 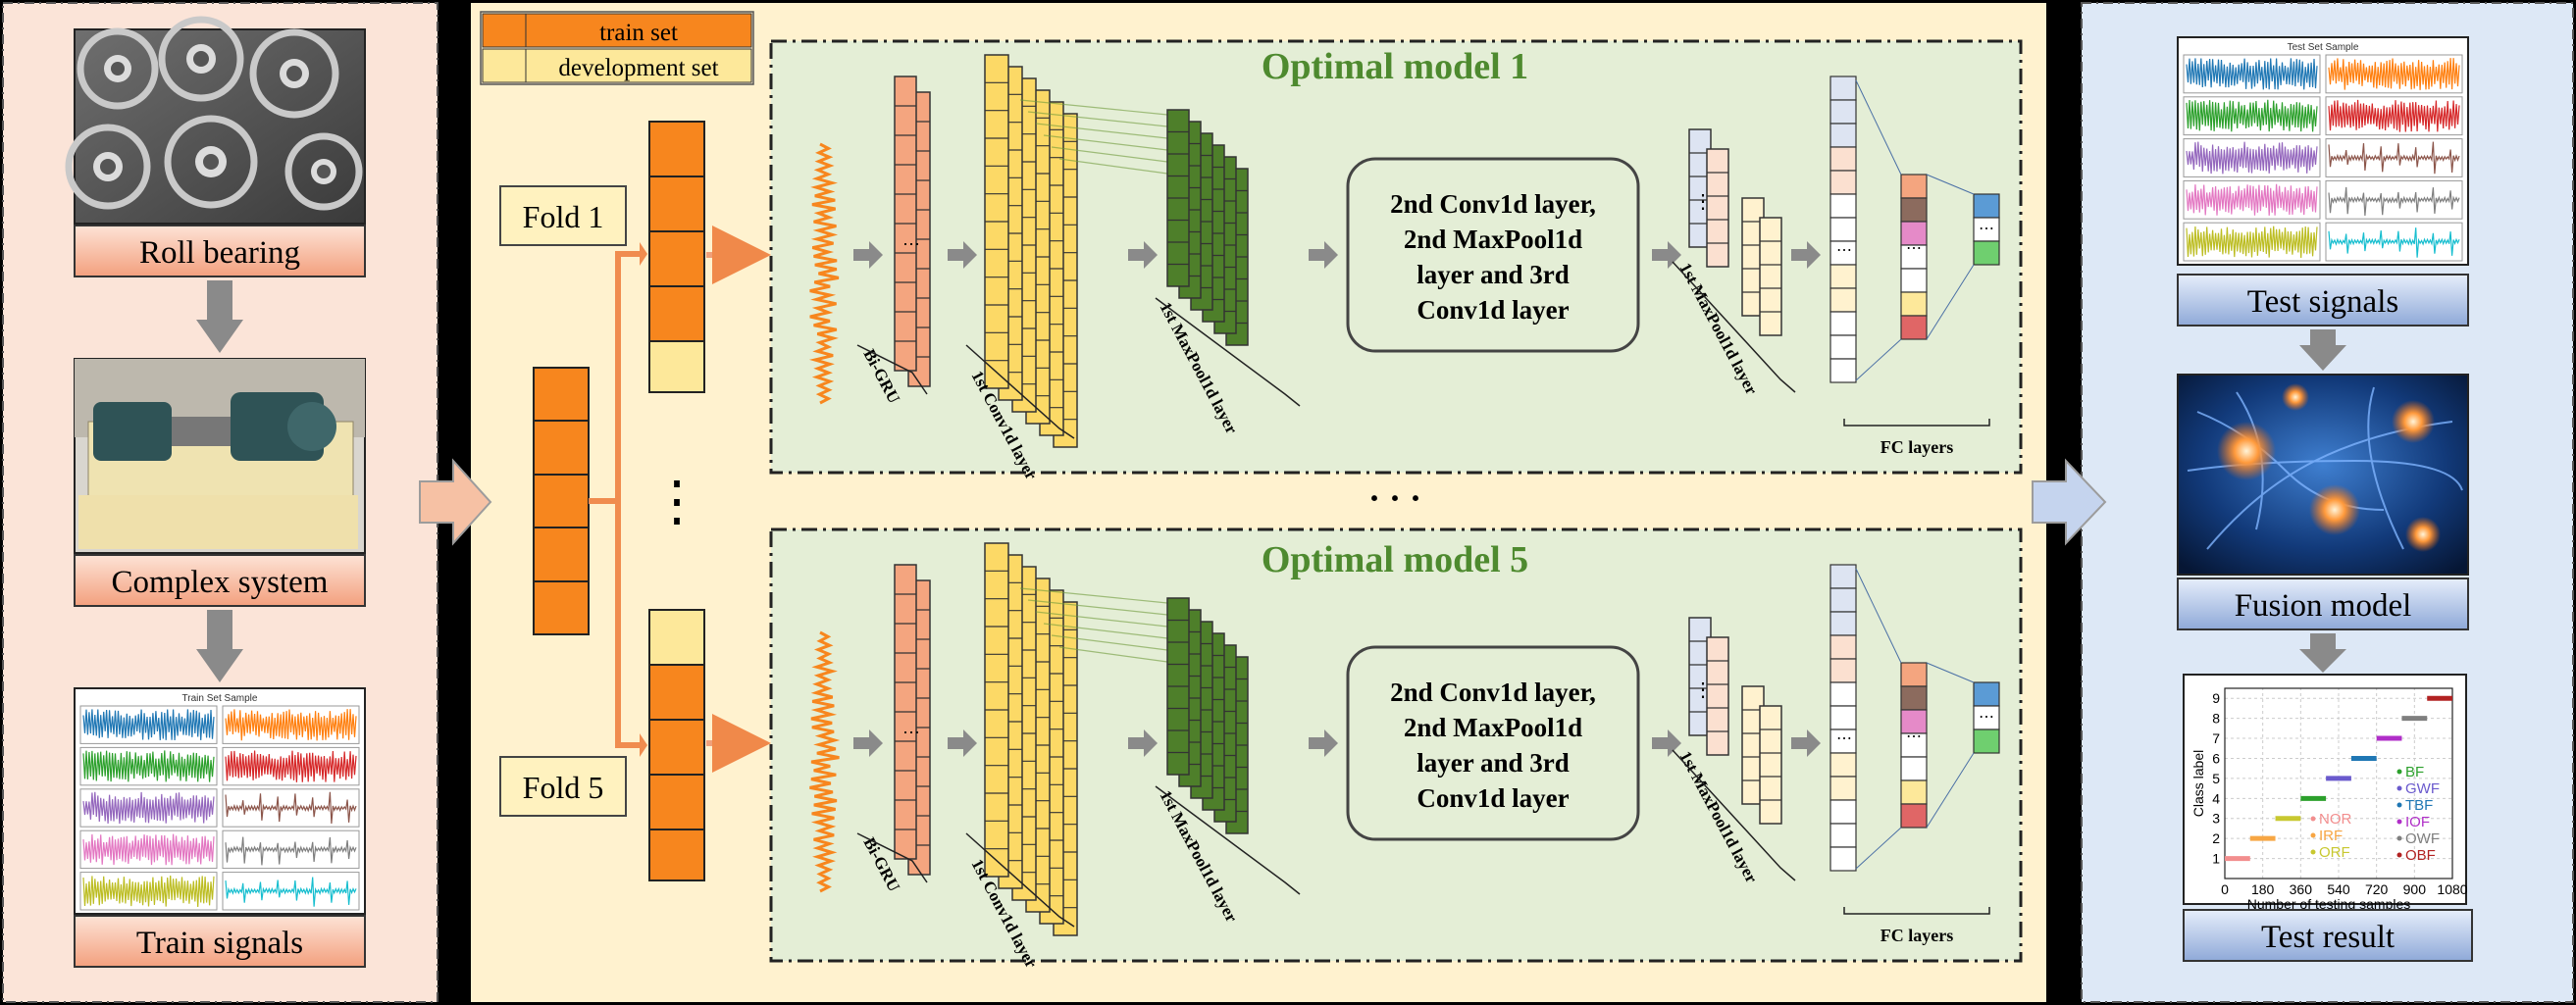 I want to click on x-tick-label: 720, so click(x=2377, y=889).